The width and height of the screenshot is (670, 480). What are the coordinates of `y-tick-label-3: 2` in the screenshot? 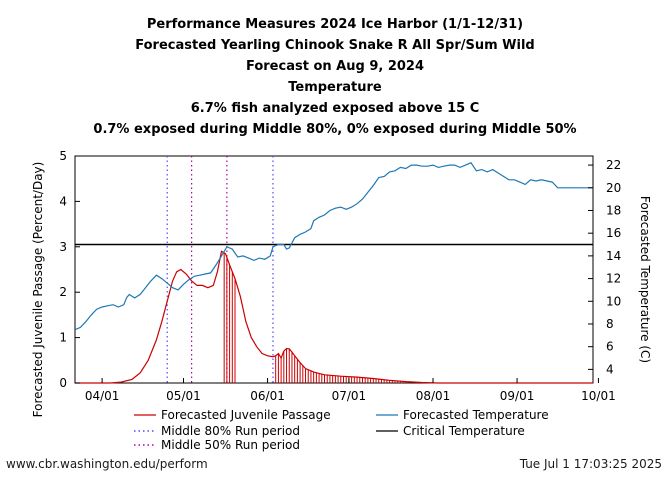 It's located at (63, 292).